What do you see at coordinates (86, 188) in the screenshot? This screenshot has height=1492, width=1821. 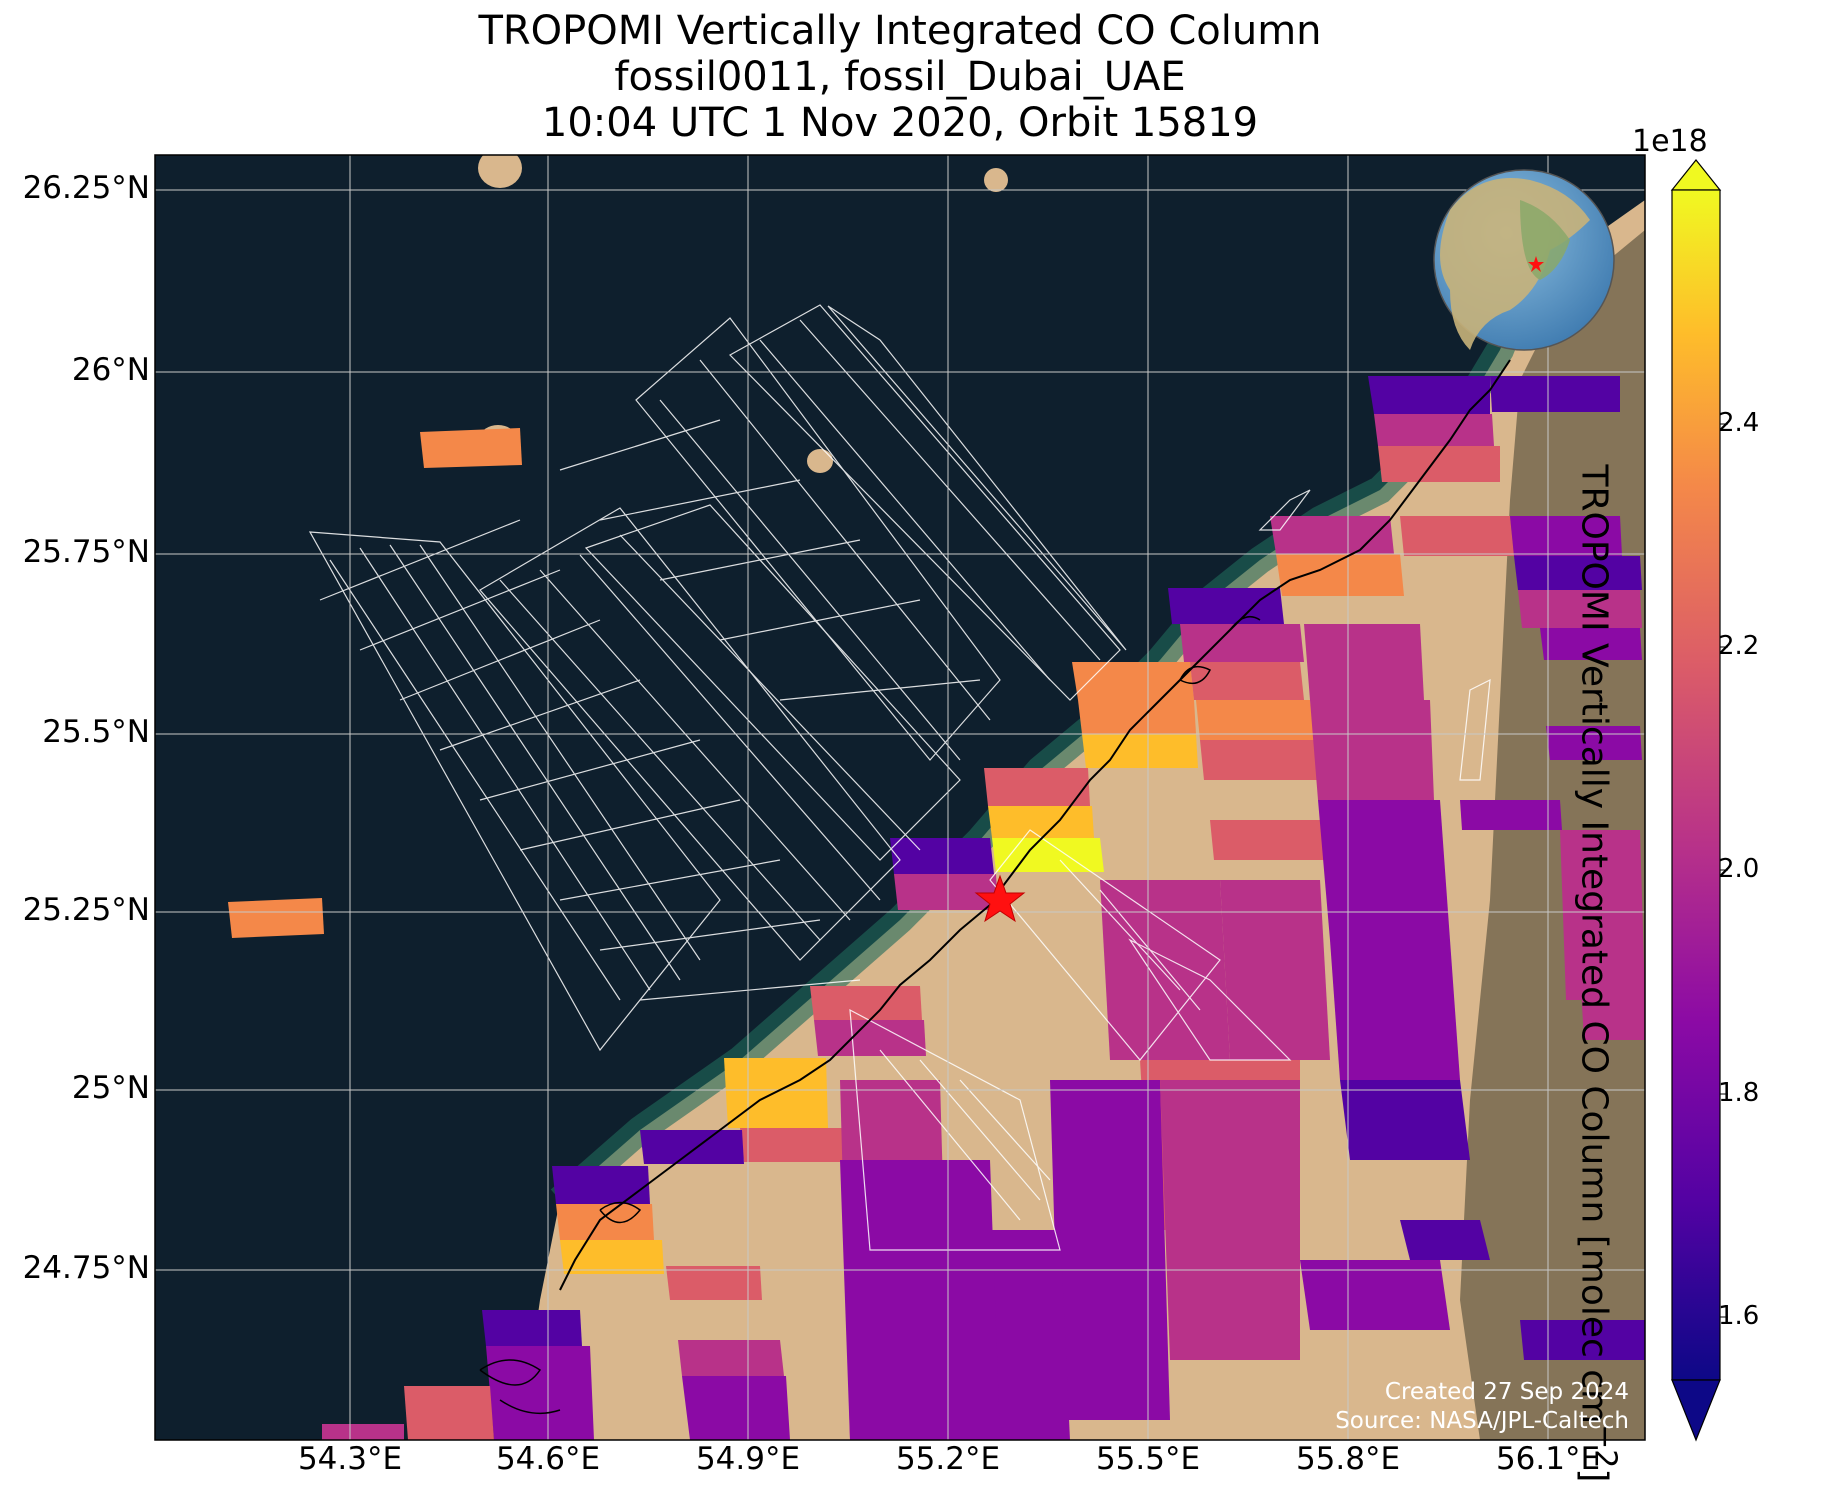 I see `lat-tick-label: 26.25°N` at bounding box center [86, 188].